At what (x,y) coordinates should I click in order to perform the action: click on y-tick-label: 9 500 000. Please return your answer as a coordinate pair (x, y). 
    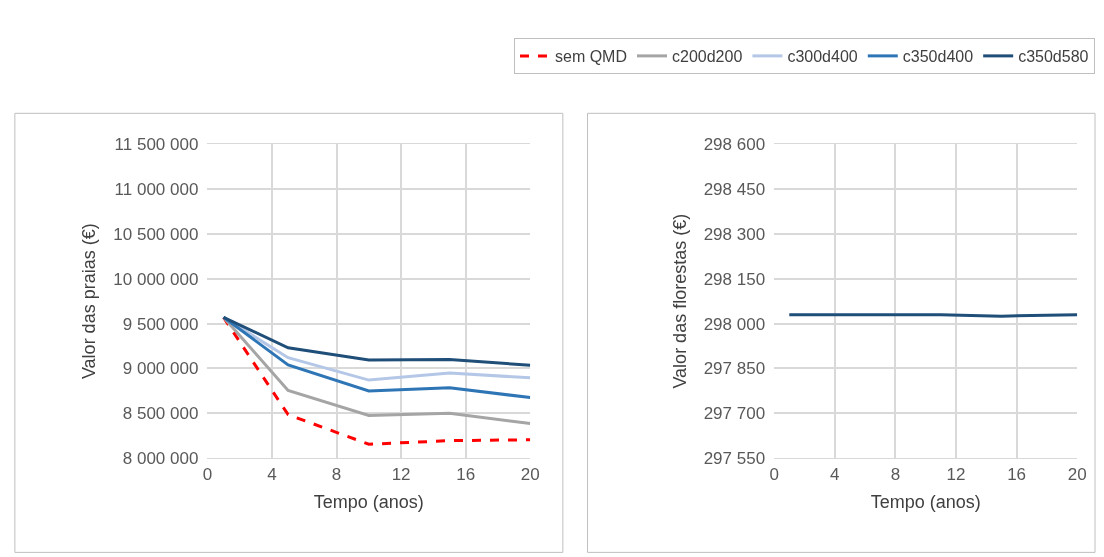
    Looking at the image, I should click on (160, 324).